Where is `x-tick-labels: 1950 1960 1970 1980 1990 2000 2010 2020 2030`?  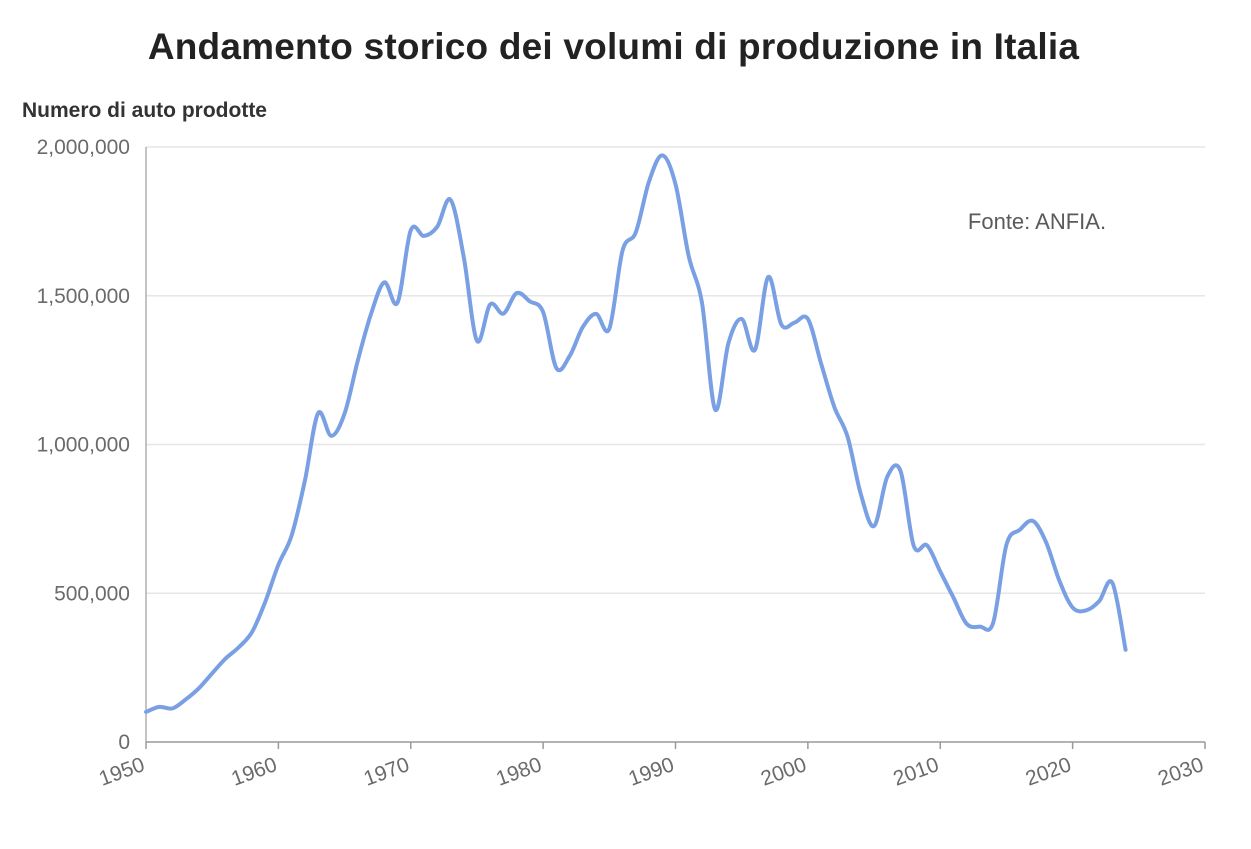 x-tick-labels: 1950 1960 1970 1980 1990 2000 2010 2020 2030 is located at coordinates (651, 772).